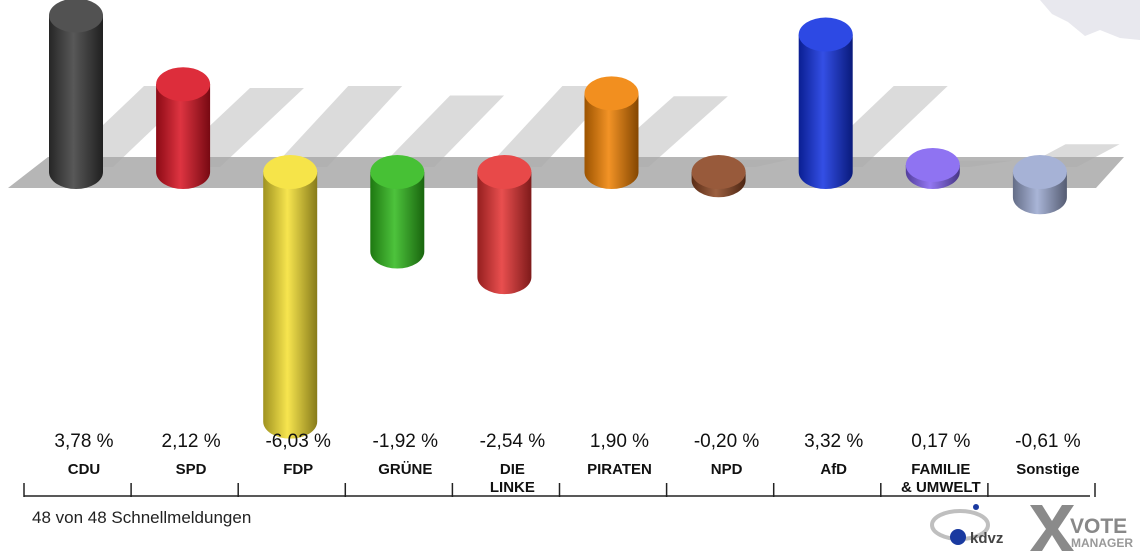 The image size is (1140, 555). What do you see at coordinates (619, 441) in the screenshot?
I see `value-label: 1,90 %` at bounding box center [619, 441].